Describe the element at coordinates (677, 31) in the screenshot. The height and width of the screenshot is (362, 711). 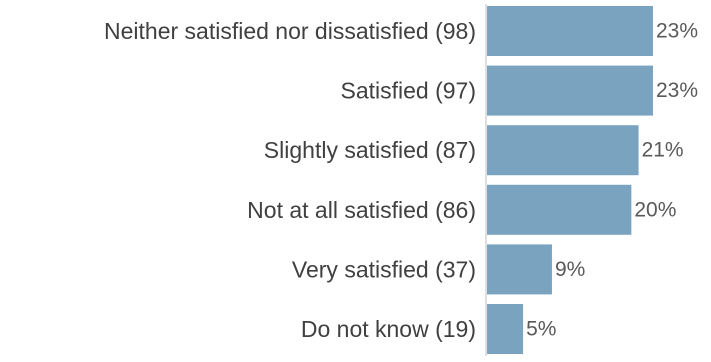
I see `value-label-0: 23%` at that location.